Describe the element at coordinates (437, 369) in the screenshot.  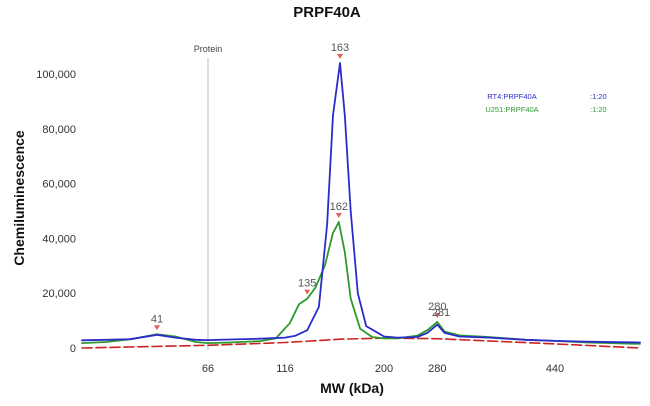
I see `x-tick-label: 280` at that location.